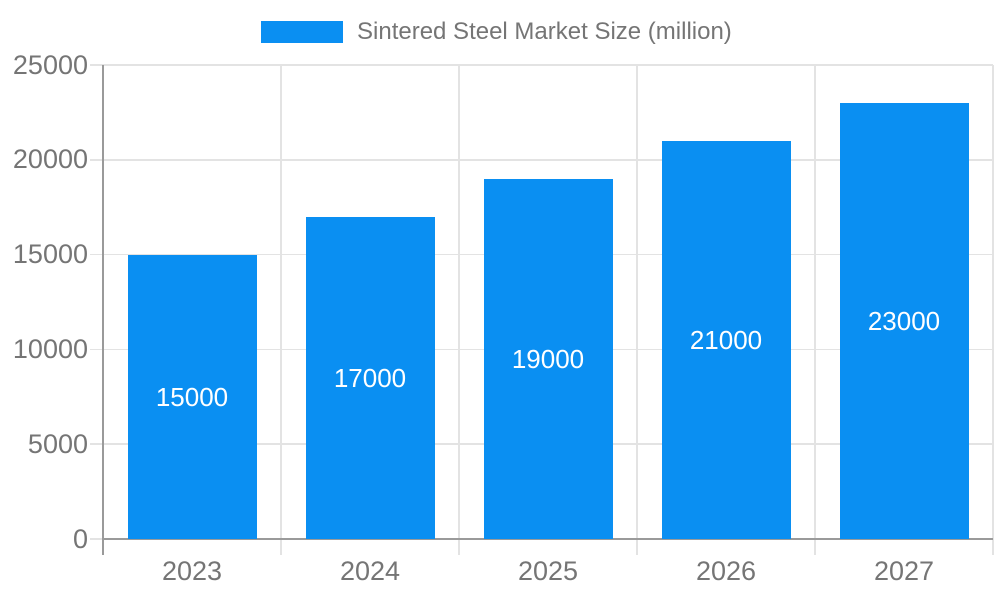 The image size is (1000, 600). I want to click on x-tick-label: 2027, so click(904, 571).